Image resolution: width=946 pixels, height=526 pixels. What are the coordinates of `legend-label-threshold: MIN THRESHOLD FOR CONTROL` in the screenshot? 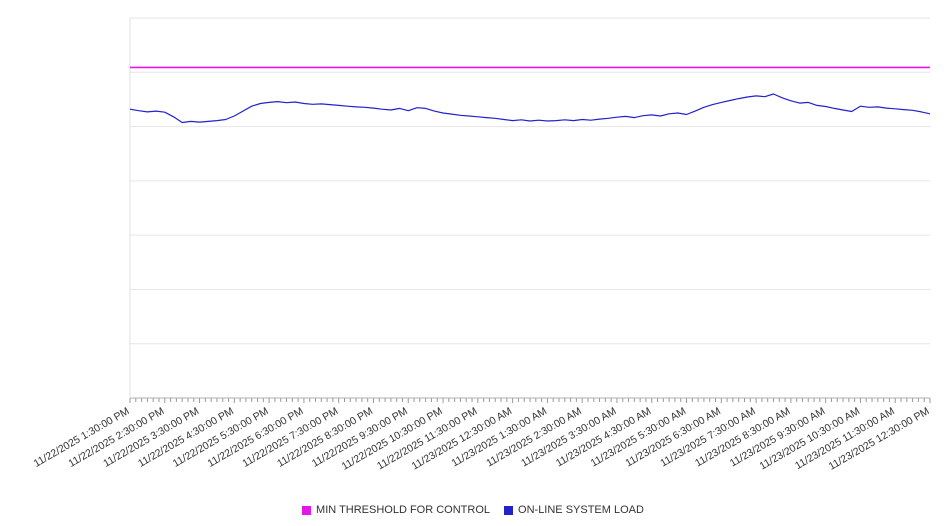 It's located at (403, 510).